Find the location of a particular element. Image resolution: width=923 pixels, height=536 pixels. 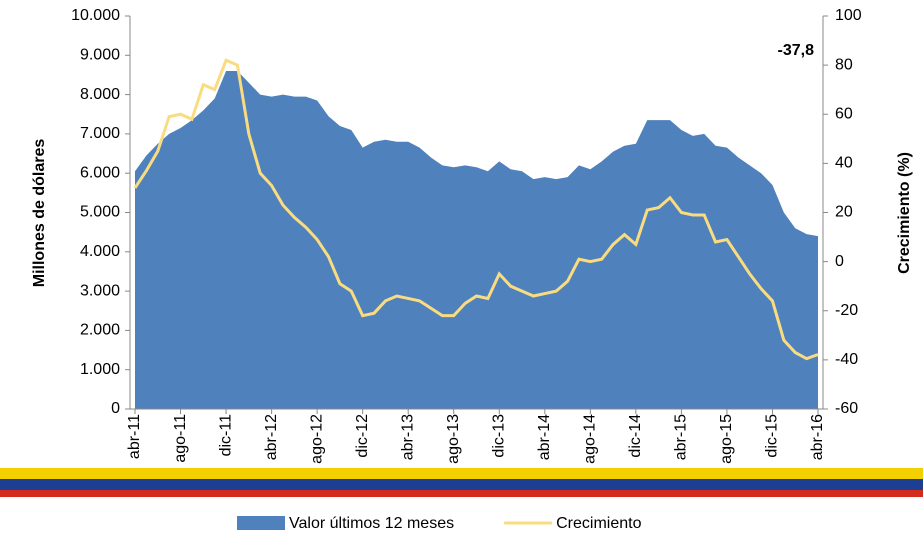

legend-label: Valor últimos 12 meses is located at coordinates (371, 523).